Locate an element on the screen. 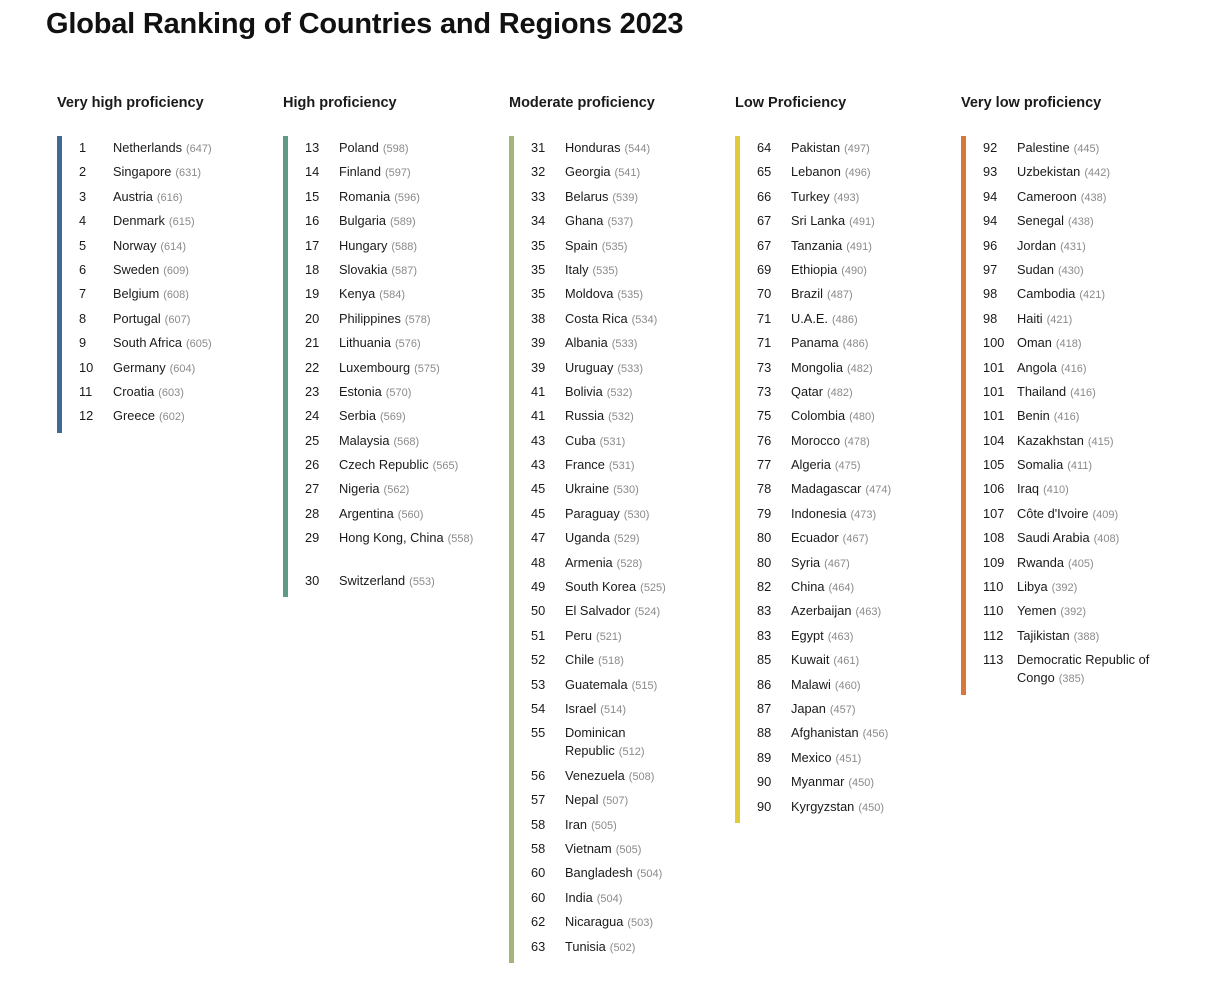 The height and width of the screenshot is (982, 1214). country-name: Croatia is located at coordinates (134, 391).